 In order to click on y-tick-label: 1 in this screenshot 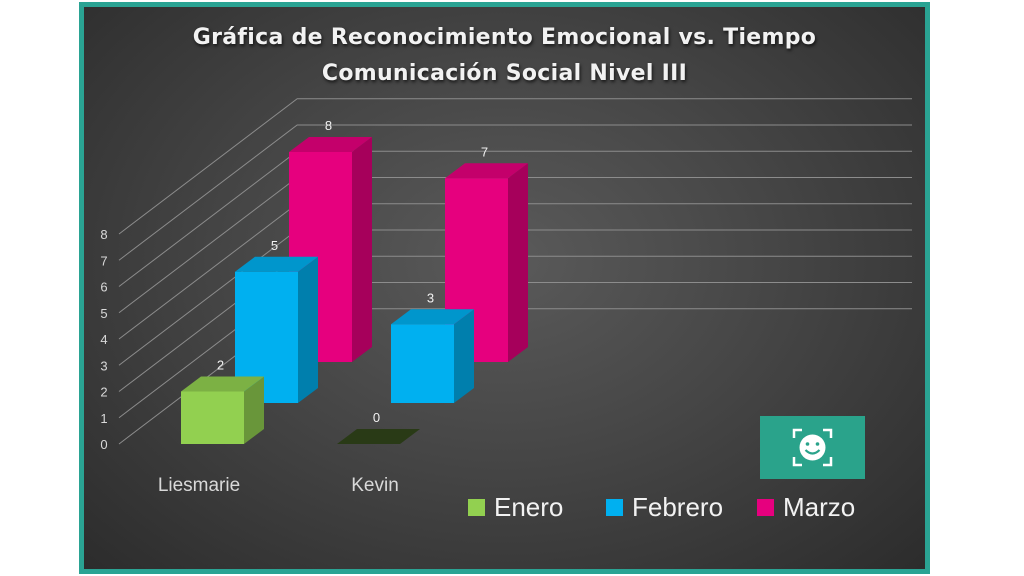, I will do `click(103, 418)`.